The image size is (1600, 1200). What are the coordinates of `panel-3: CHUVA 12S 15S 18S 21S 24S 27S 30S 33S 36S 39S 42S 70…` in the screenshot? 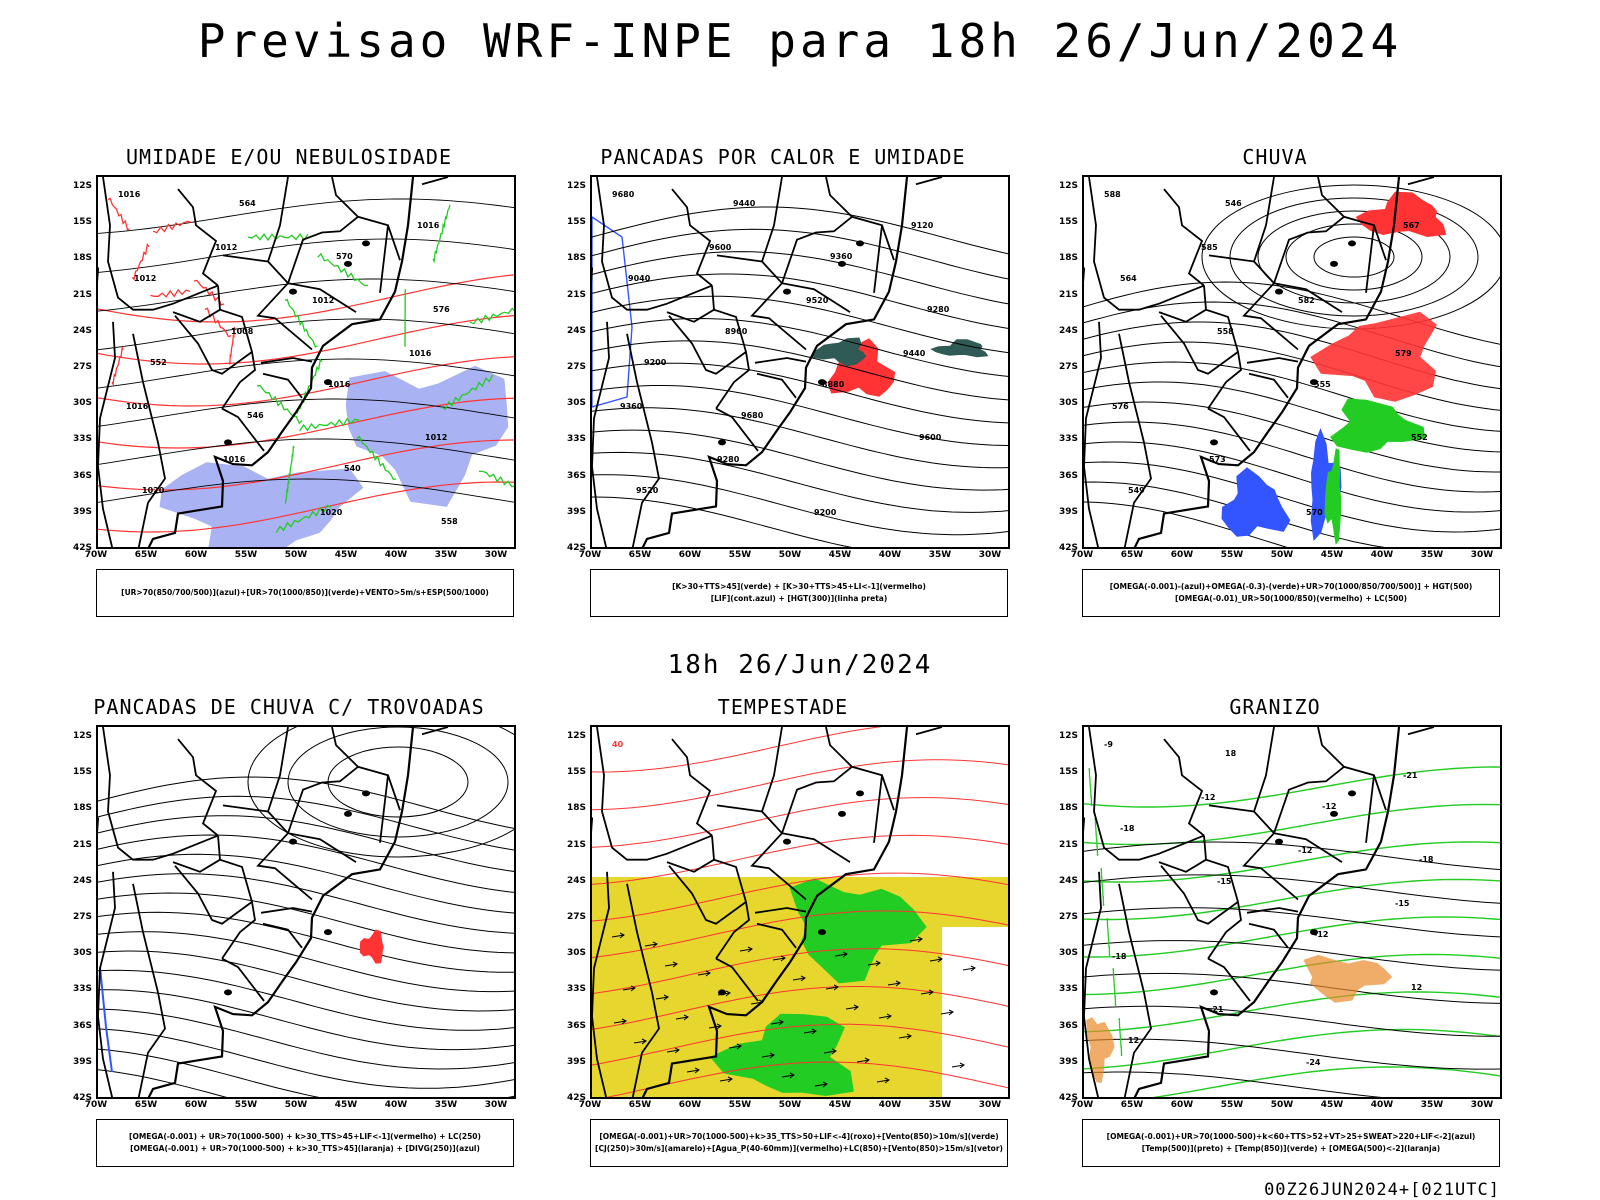 It's located at (1275, 385).